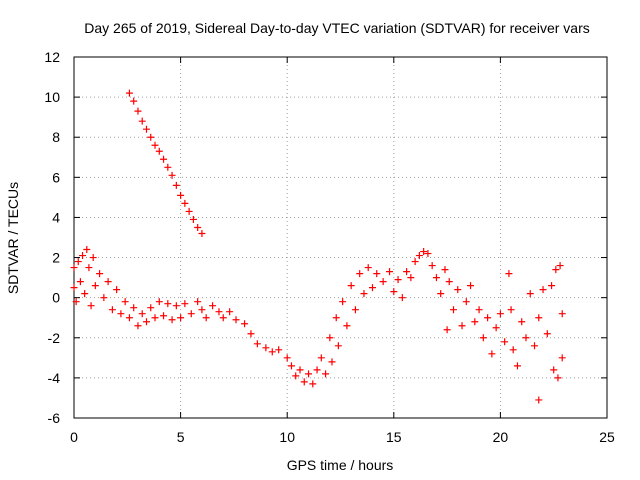 Image resolution: width=640 pixels, height=480 pixels. What do you see at coordinates (56, 298) in the screenshot?
I see `y-tick-label: 0` at bounding box center [56, 298].